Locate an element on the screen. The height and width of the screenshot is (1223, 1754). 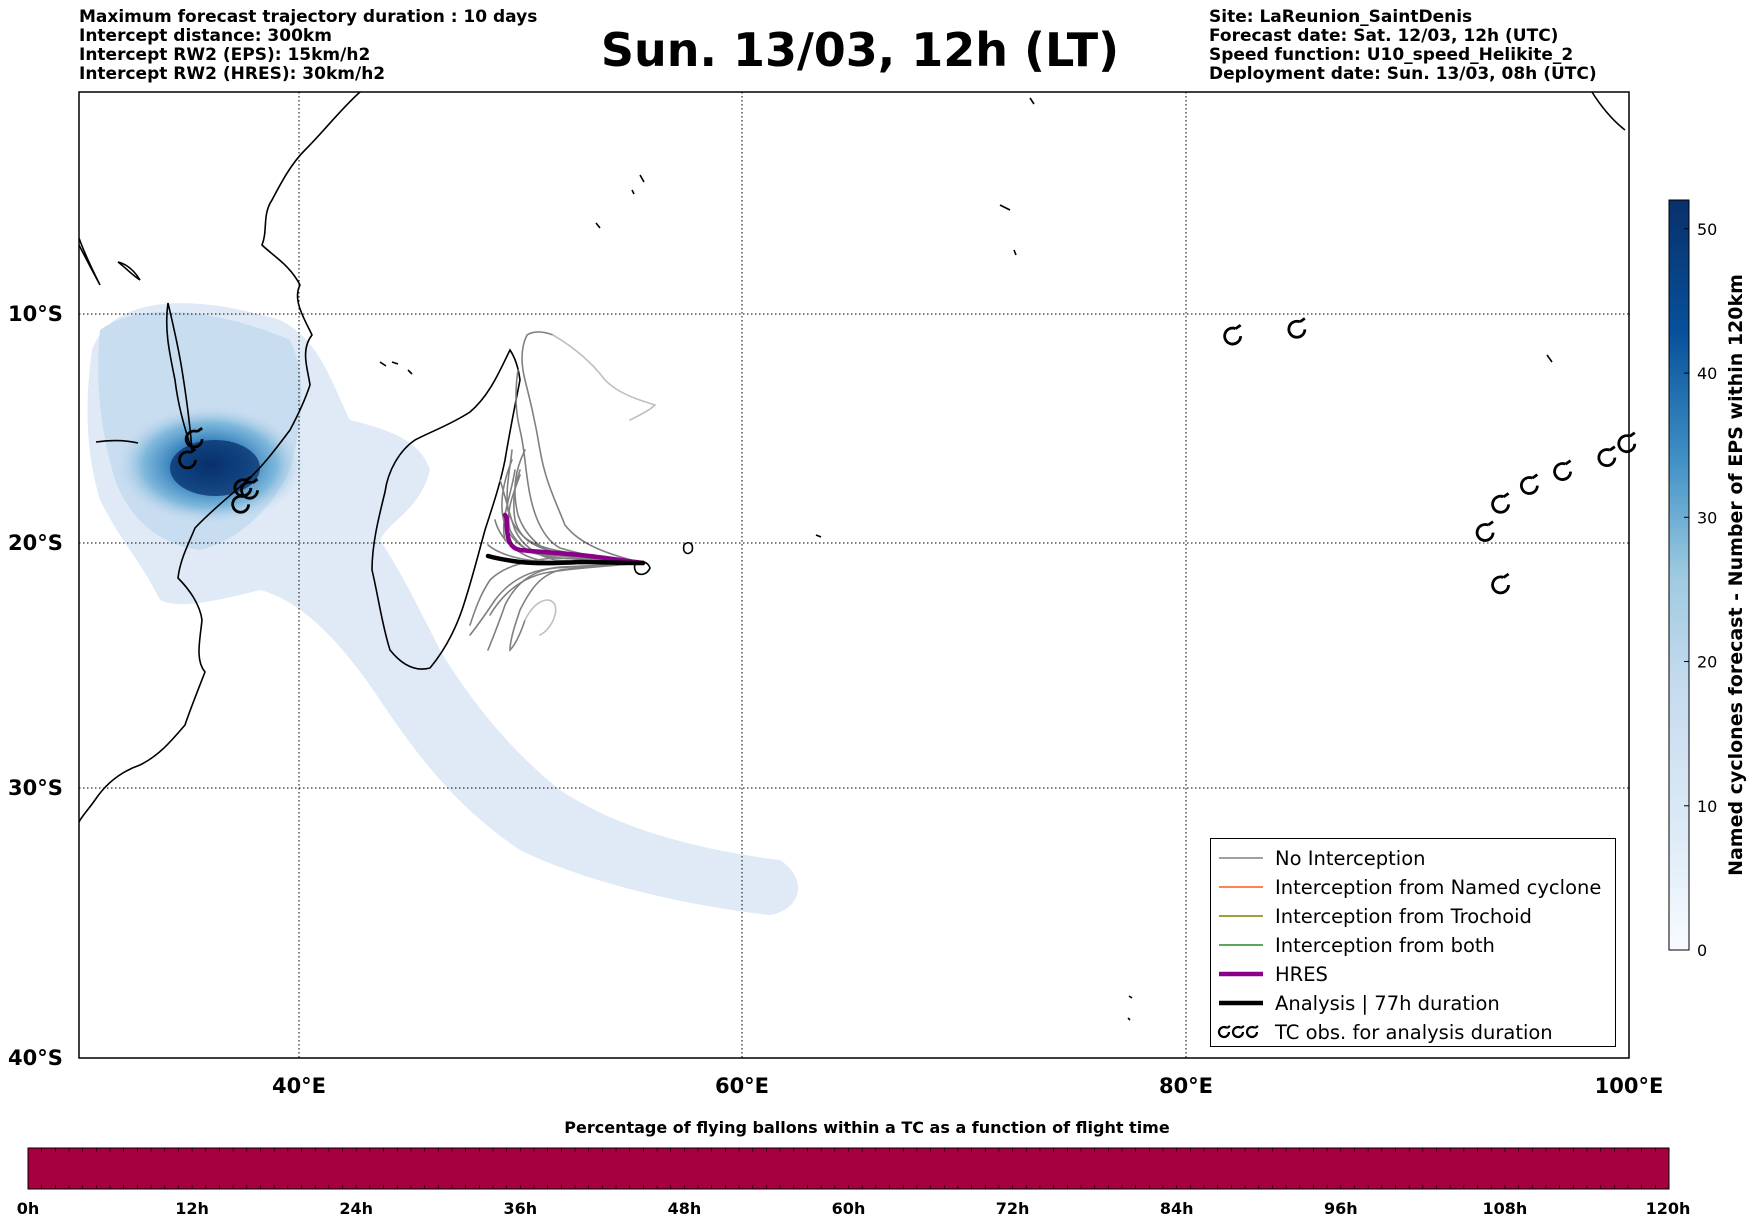
colorbar-tick-label: 20 is located at coordinates (1707, 662).